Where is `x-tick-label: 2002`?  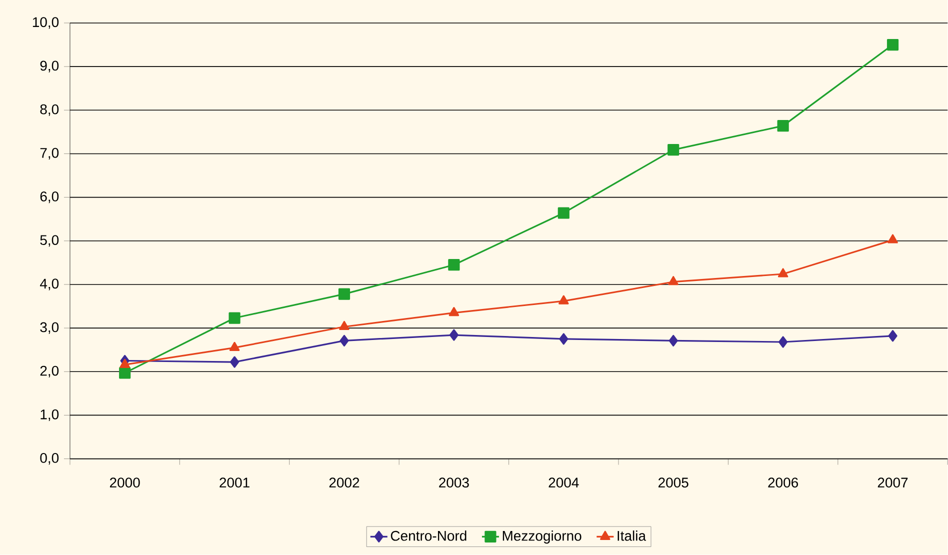
x-tick-label: 2002 is located at coordinates (344, 483).